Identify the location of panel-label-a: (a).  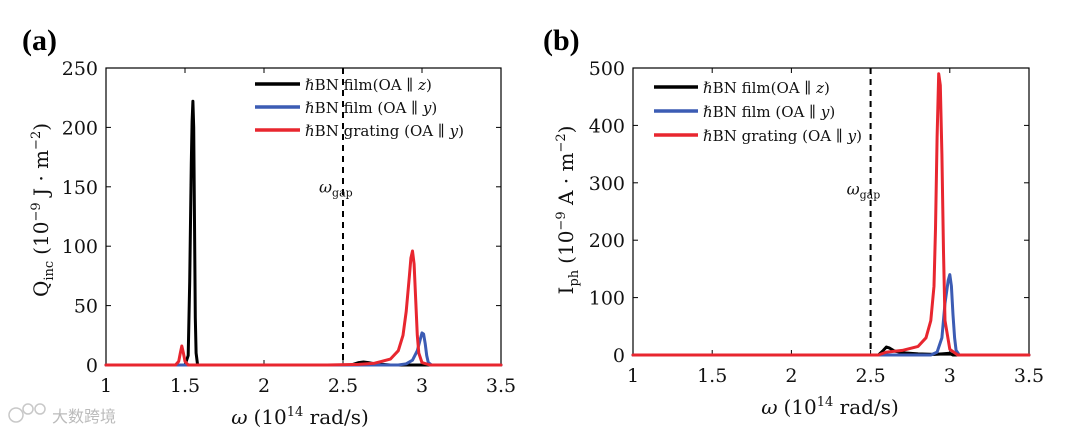
(39, 40).